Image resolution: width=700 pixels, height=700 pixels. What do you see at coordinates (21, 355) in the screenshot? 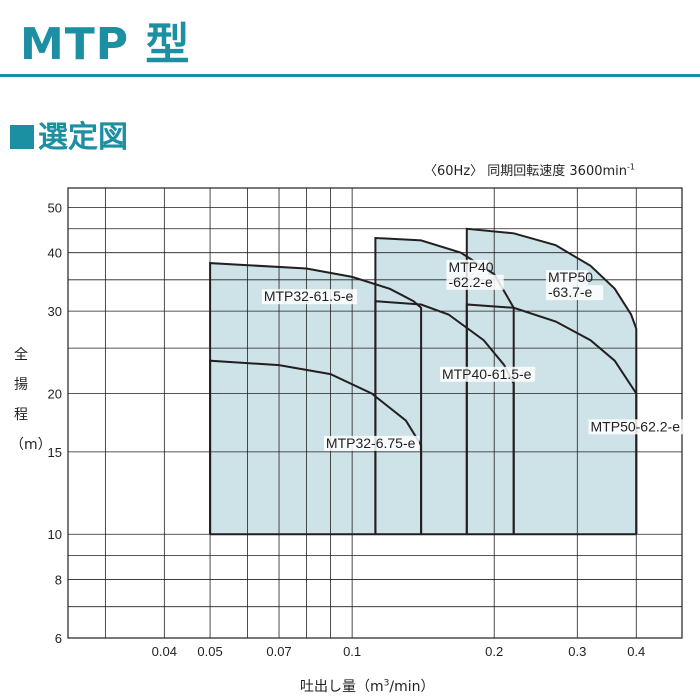
I see `y-axis-label-char: 全` at bounding box center [21, 355].